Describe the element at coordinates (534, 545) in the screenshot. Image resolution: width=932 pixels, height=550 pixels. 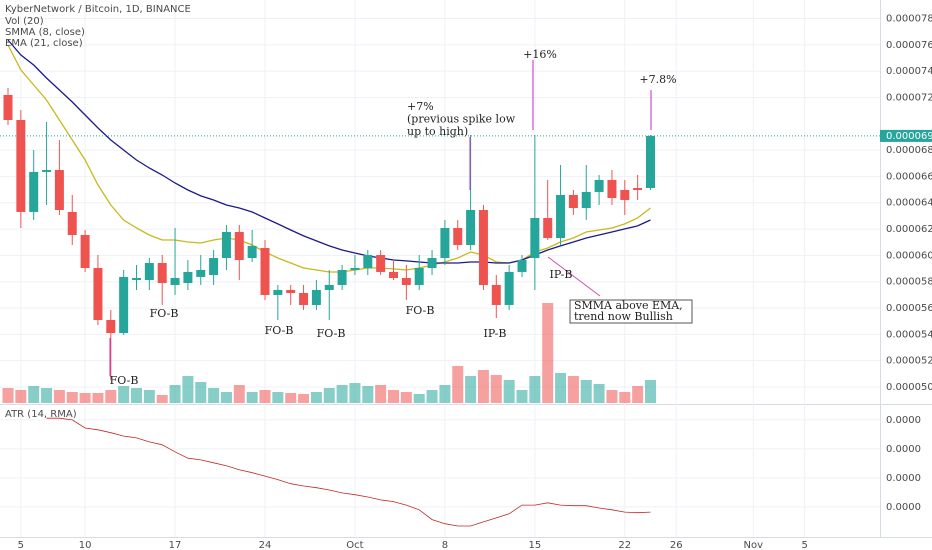
I see `x-tick-label: 15` at that location.